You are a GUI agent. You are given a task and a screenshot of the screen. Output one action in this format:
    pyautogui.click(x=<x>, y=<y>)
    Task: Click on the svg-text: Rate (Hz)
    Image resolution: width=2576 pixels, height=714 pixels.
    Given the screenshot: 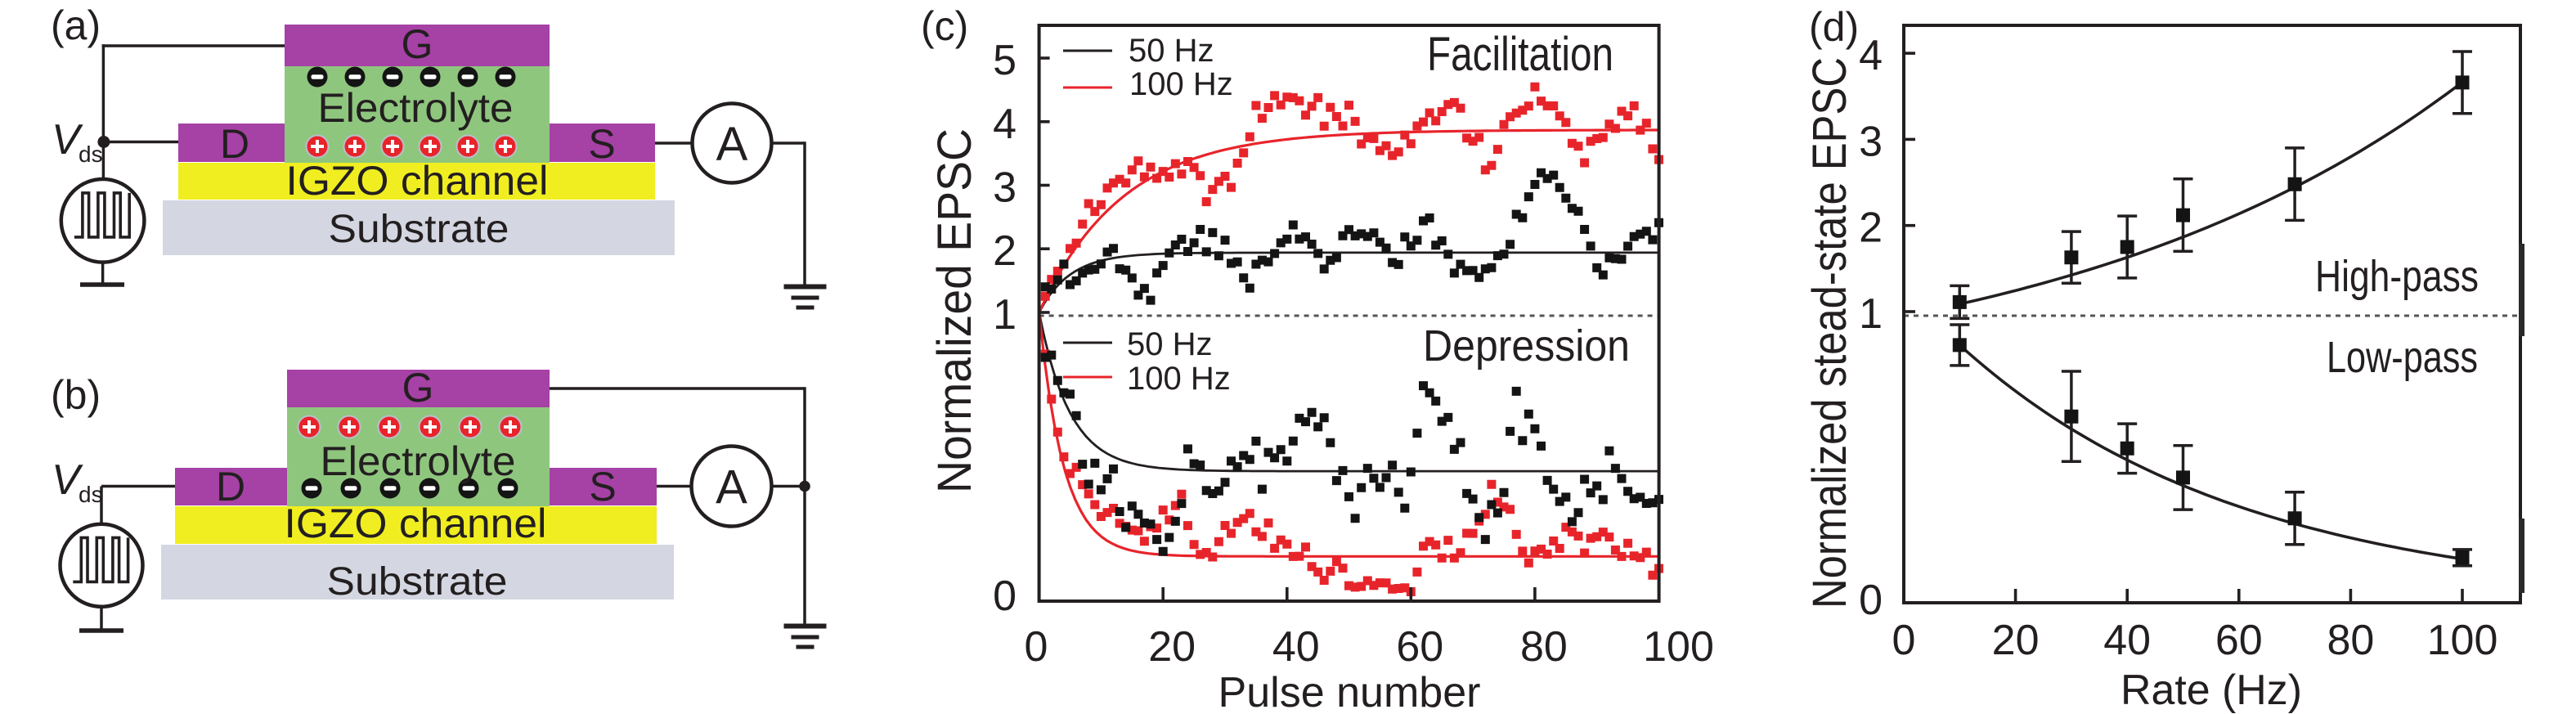 What is the action you would take?
    pyautogui.click(x=2211, y=690)
    